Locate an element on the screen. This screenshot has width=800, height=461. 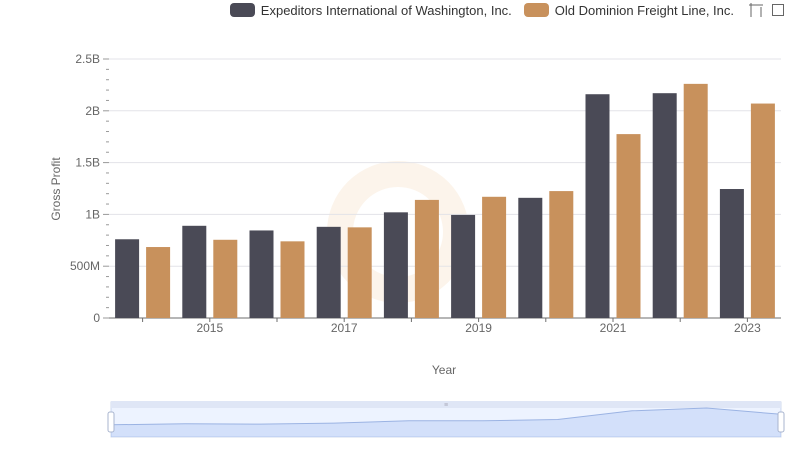
data-zoom-top-bar is located at coordinates (446, 404).